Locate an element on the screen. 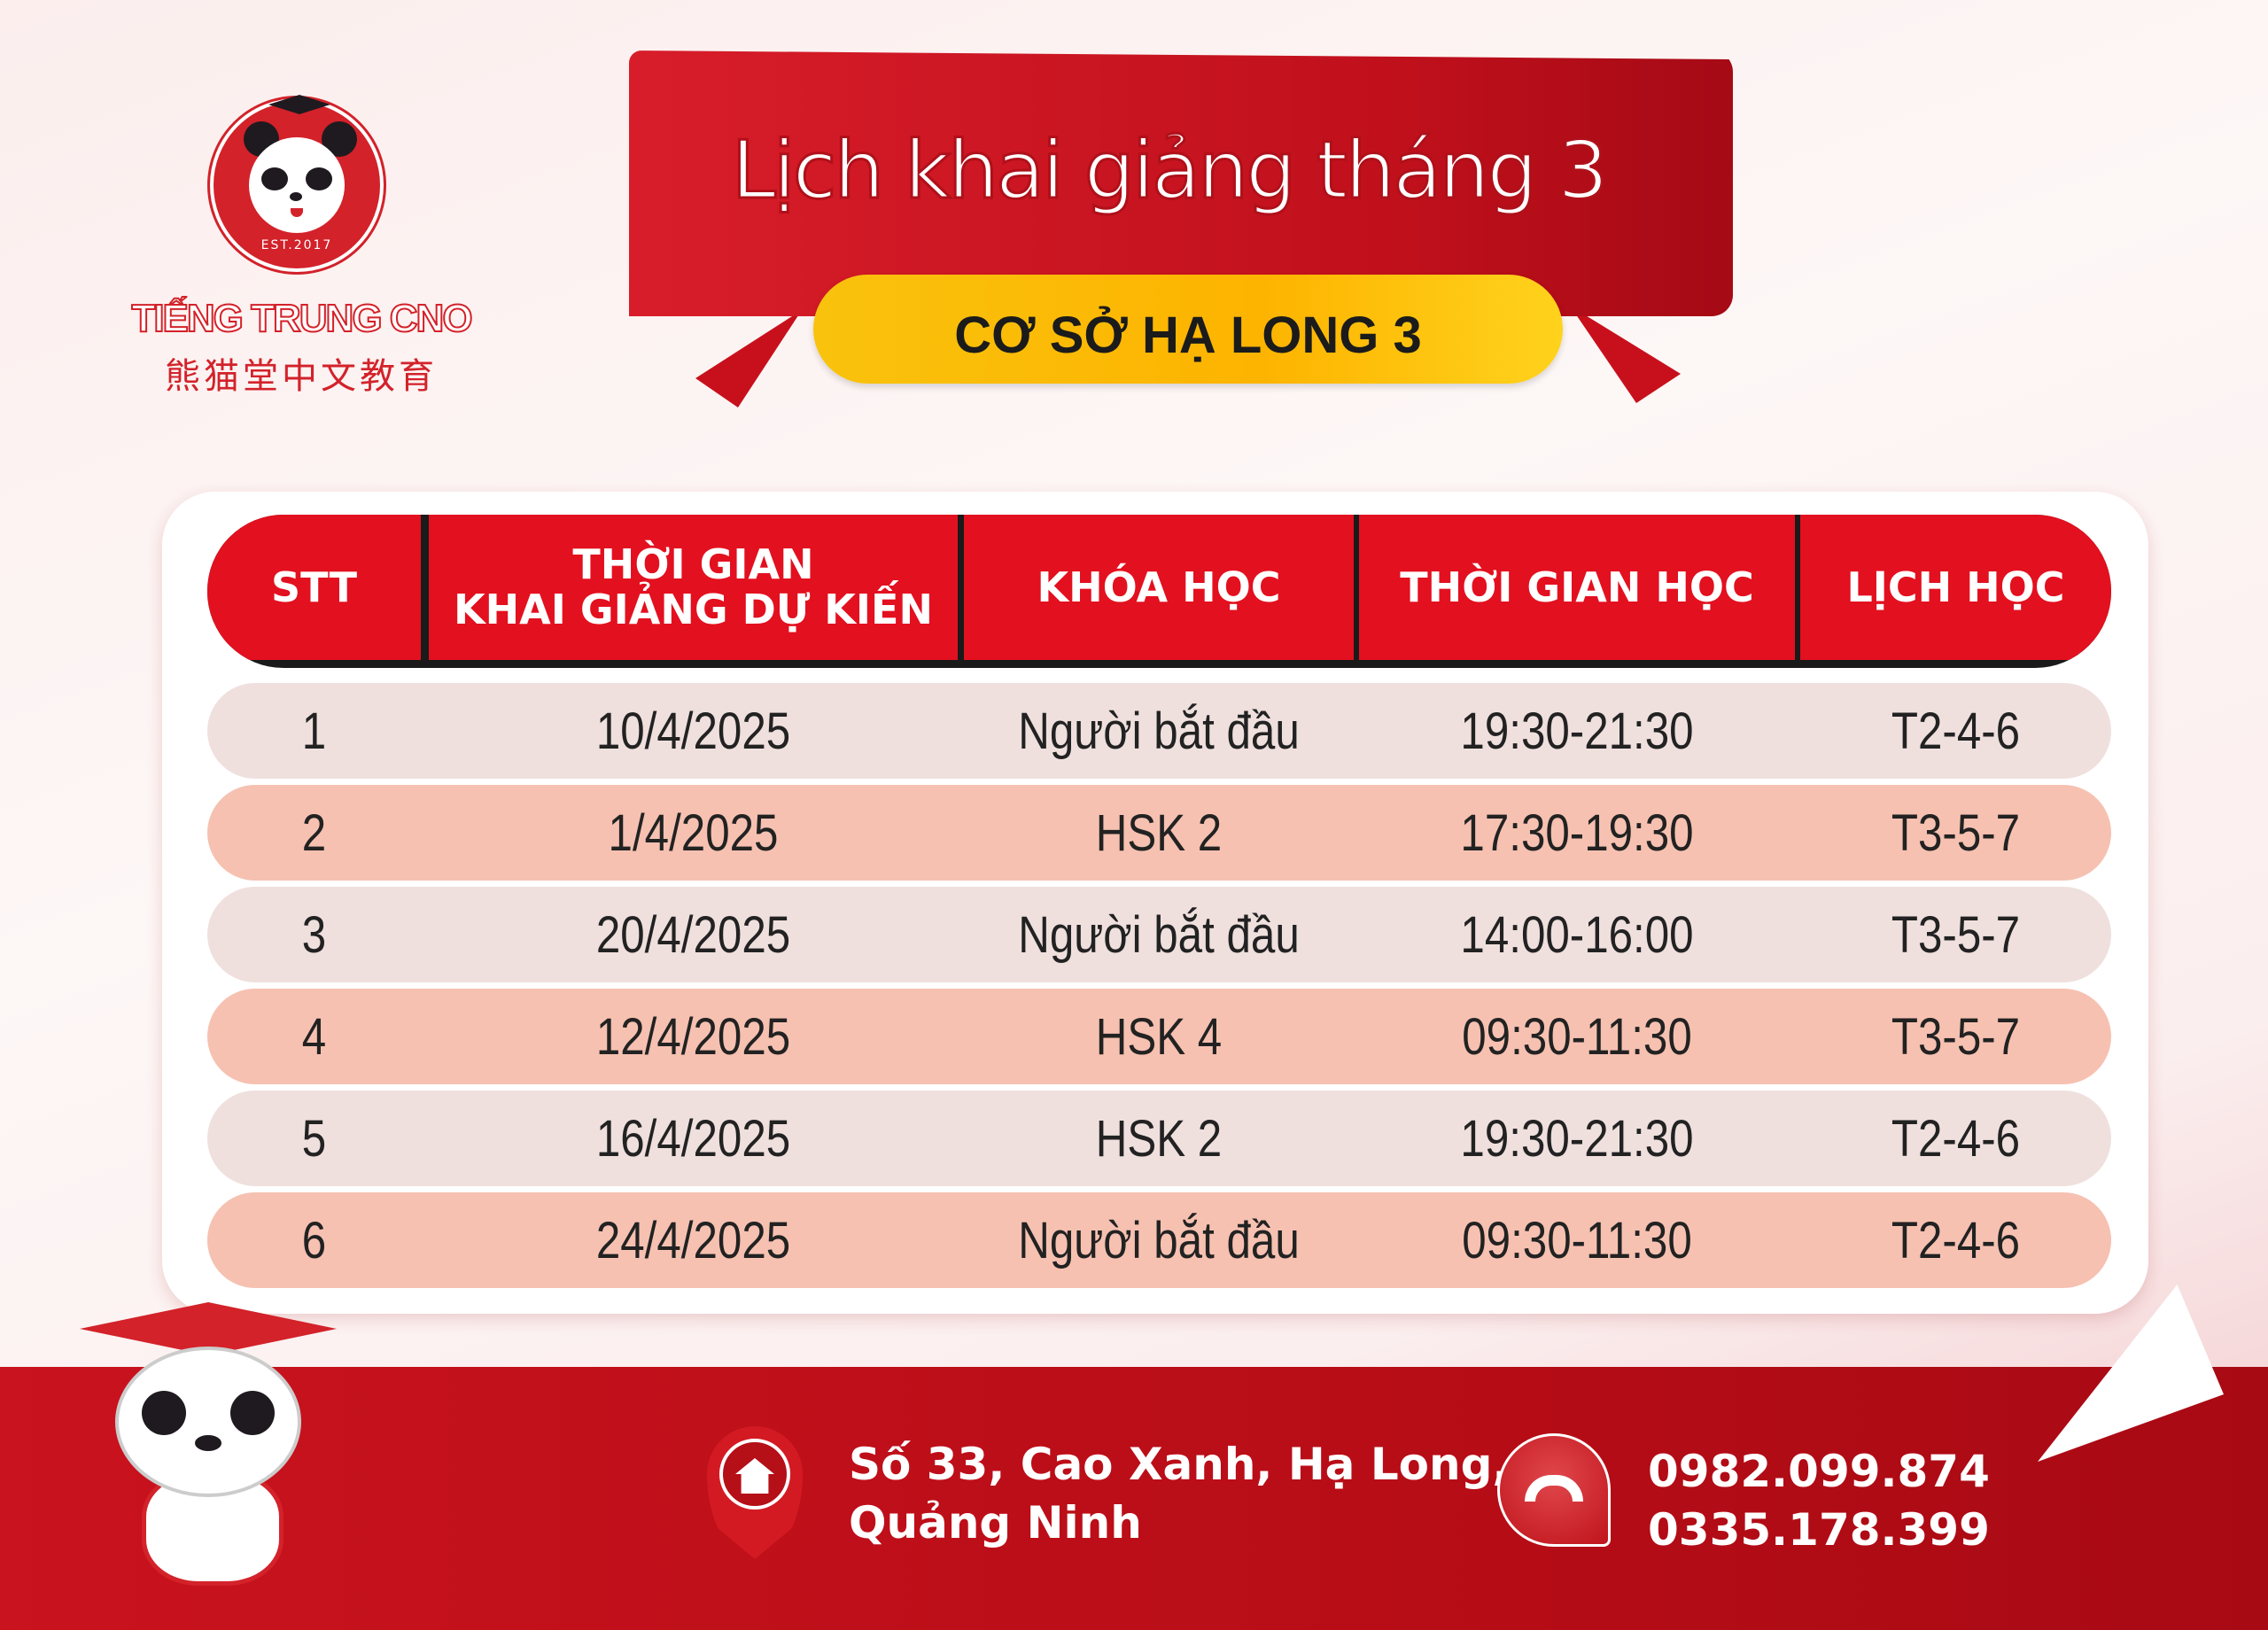  column-header-start-date: THỜI GIAN KHAI GIẢNG DỰ KIẾN is located at coordinates (693, 587).